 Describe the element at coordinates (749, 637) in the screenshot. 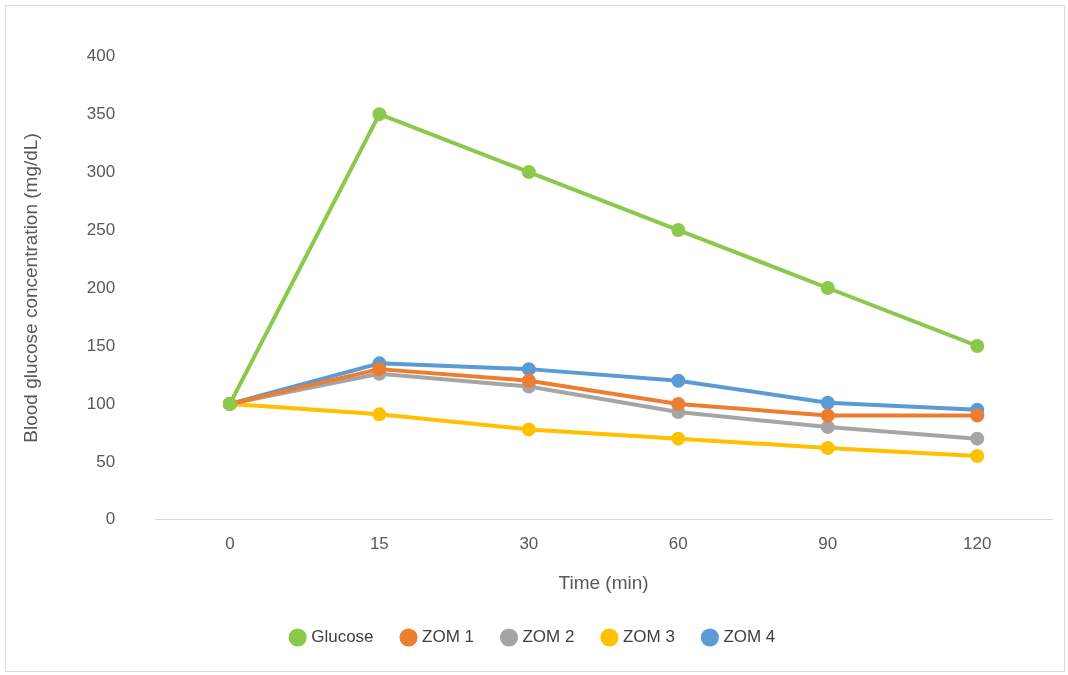

I see `legend-label: ZOM 4` at that location.